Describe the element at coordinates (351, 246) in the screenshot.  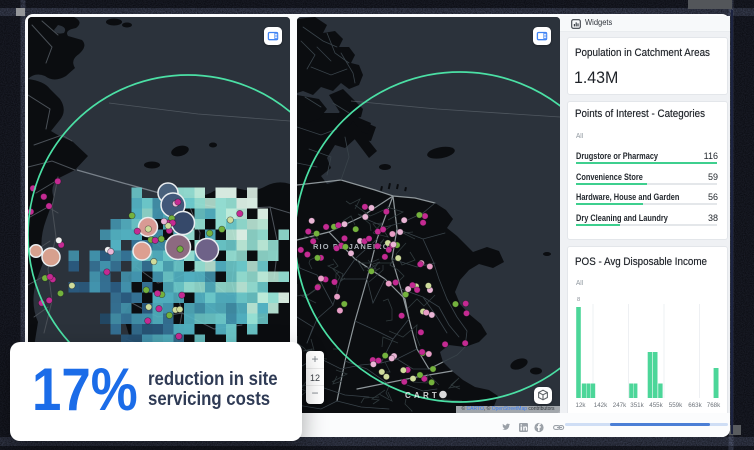
I see `svg-text: RIO DE JANEIRO` at that location.